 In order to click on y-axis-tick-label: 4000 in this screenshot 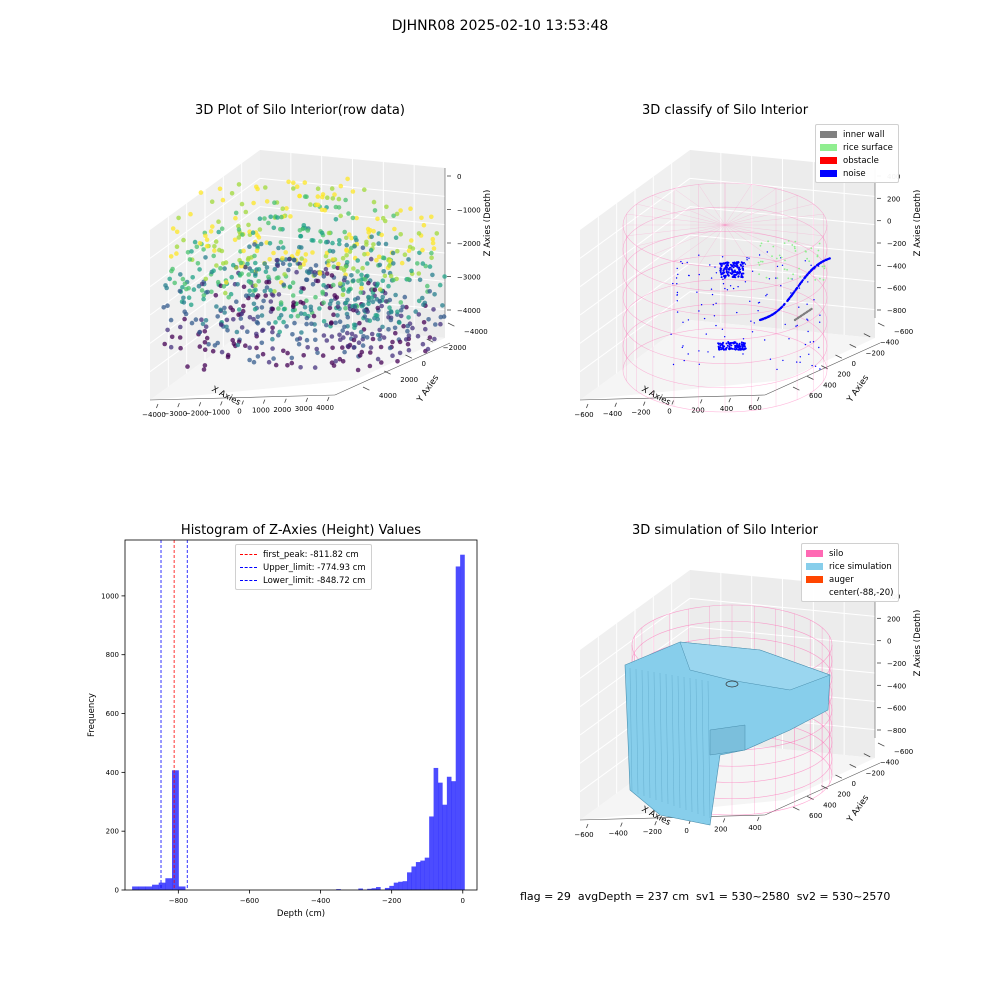, I will do `click(388, 396)`.